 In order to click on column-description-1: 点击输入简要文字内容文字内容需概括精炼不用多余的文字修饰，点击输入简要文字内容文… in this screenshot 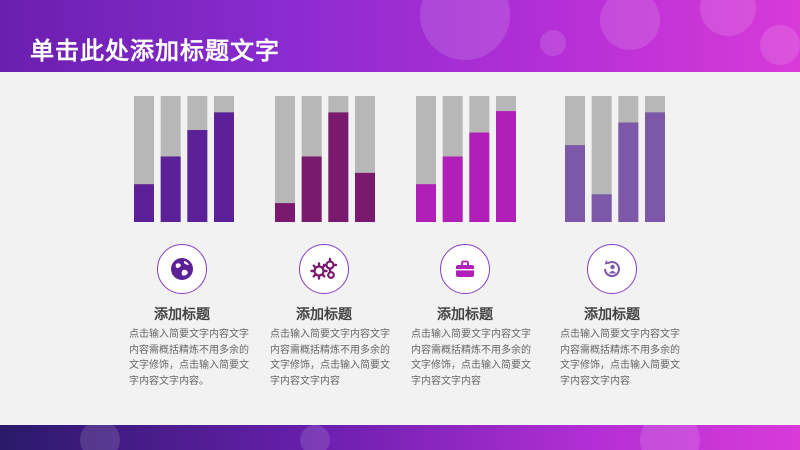, I will do `click(189, 358)`.